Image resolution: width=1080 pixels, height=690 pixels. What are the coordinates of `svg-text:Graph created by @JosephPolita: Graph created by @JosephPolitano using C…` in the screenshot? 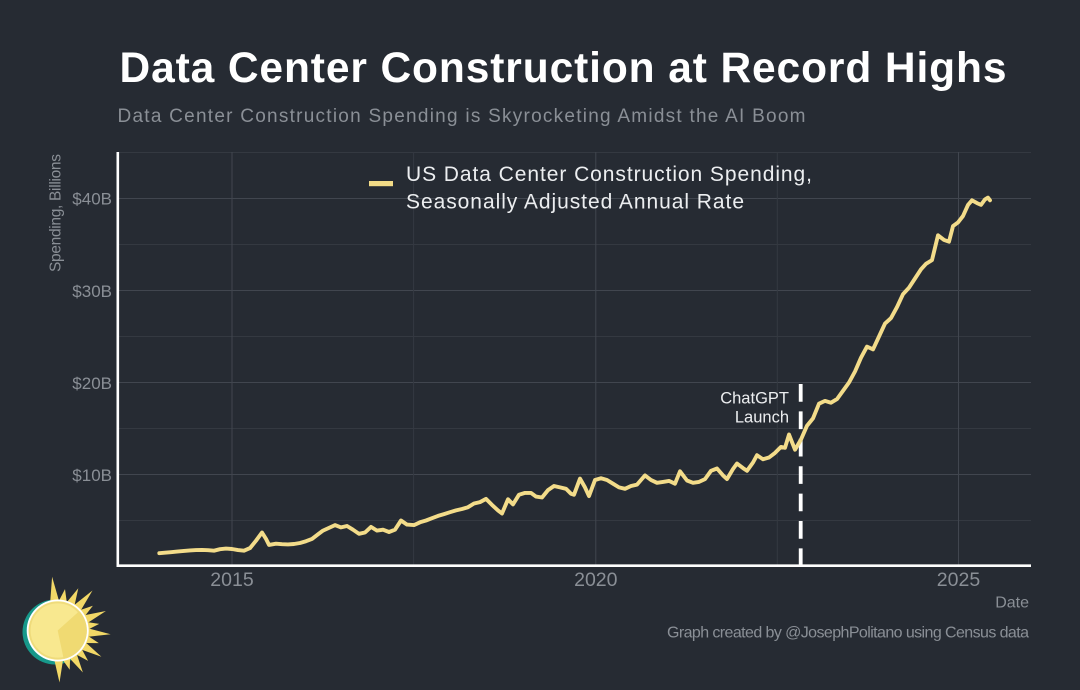 It's located at (848, 633).